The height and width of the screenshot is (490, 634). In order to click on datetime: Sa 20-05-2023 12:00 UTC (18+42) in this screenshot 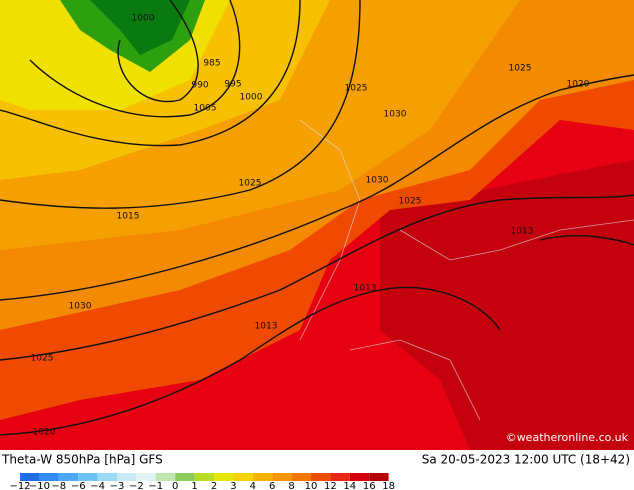, I will do `click(526, 460)`.